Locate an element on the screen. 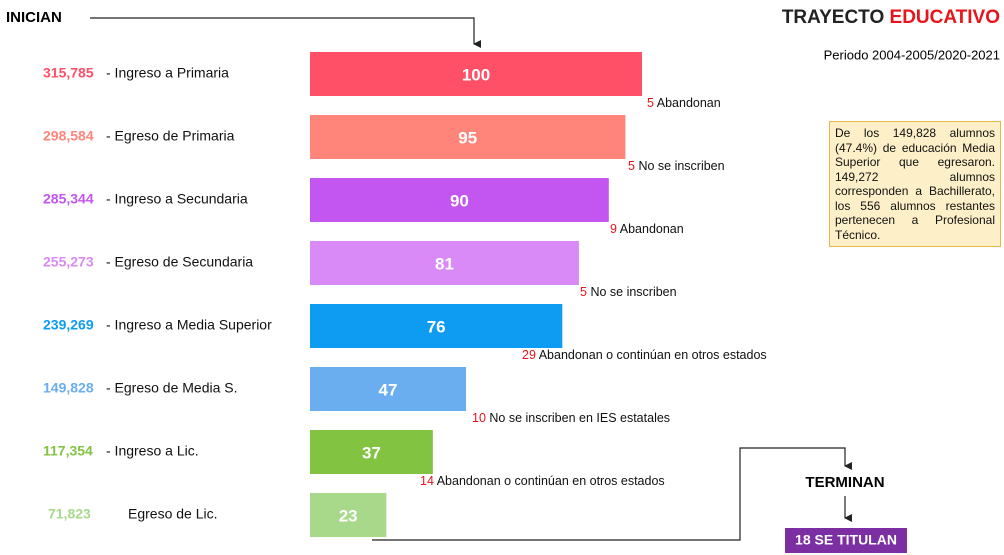  bar-label: 76 is located at coordinates (436, 326).